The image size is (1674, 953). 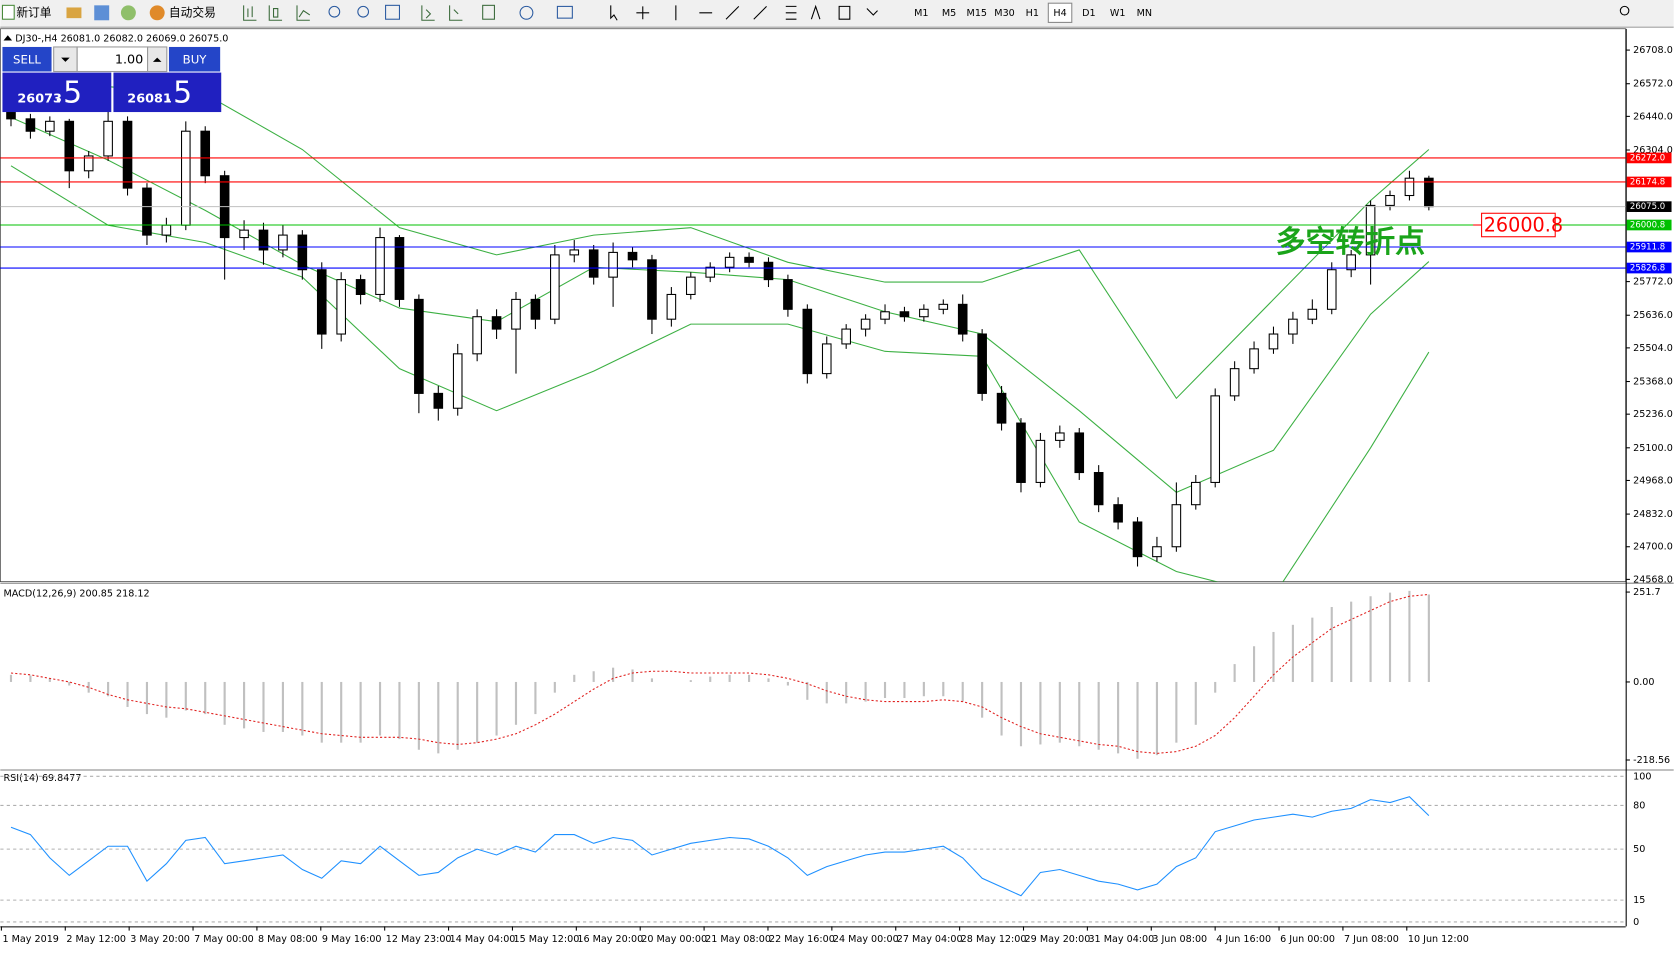 I want to click on buy-button, so click(x=194, y=59).